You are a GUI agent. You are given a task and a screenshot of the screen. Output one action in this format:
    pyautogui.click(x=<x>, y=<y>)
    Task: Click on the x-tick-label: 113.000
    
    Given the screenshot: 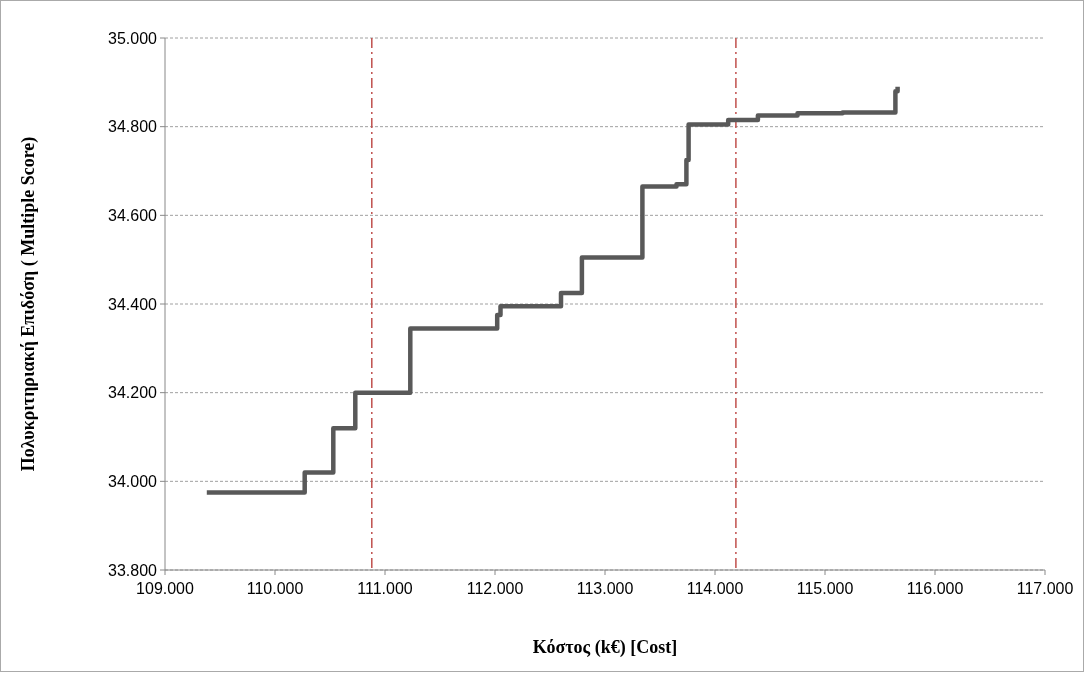 What is the action you would take?
    pyautogui.click(x=605, y=588)
    